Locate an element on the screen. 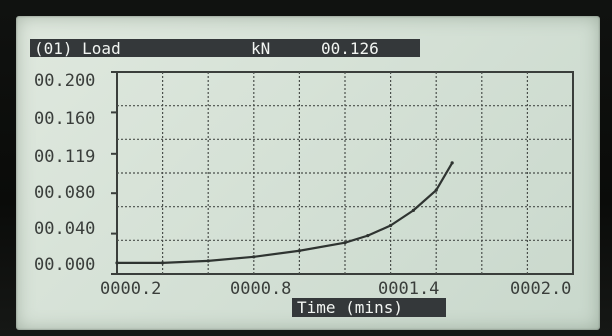 This screenshot has width=612, height=336. y-tick-label: 00.040 is located at coordinates (64, 229).